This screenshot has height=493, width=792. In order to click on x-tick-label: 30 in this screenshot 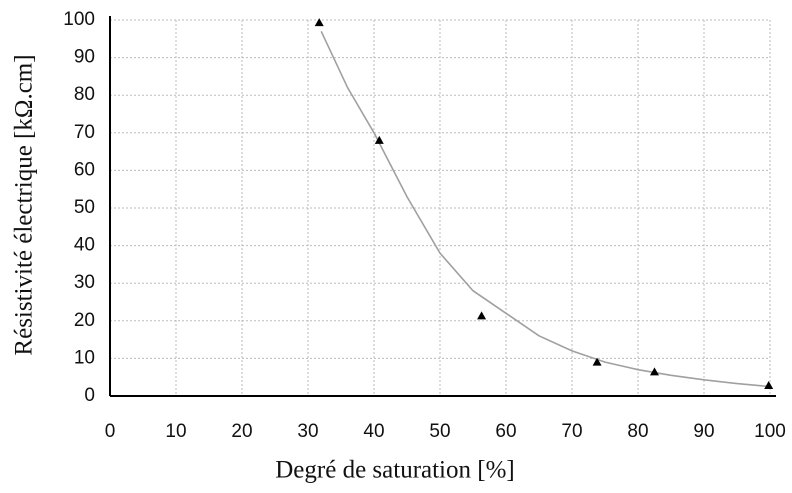, I will do `click(307, 431)`.